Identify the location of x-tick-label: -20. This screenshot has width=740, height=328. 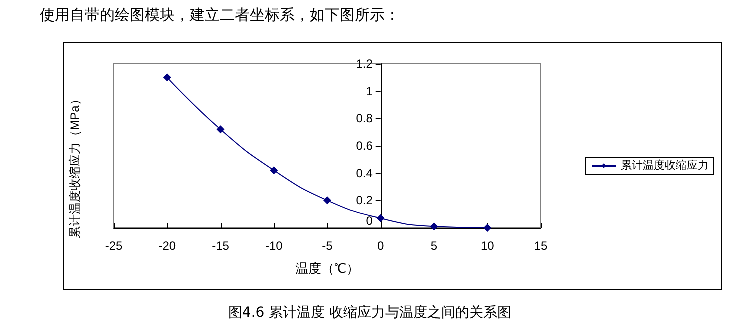
(167, 246).